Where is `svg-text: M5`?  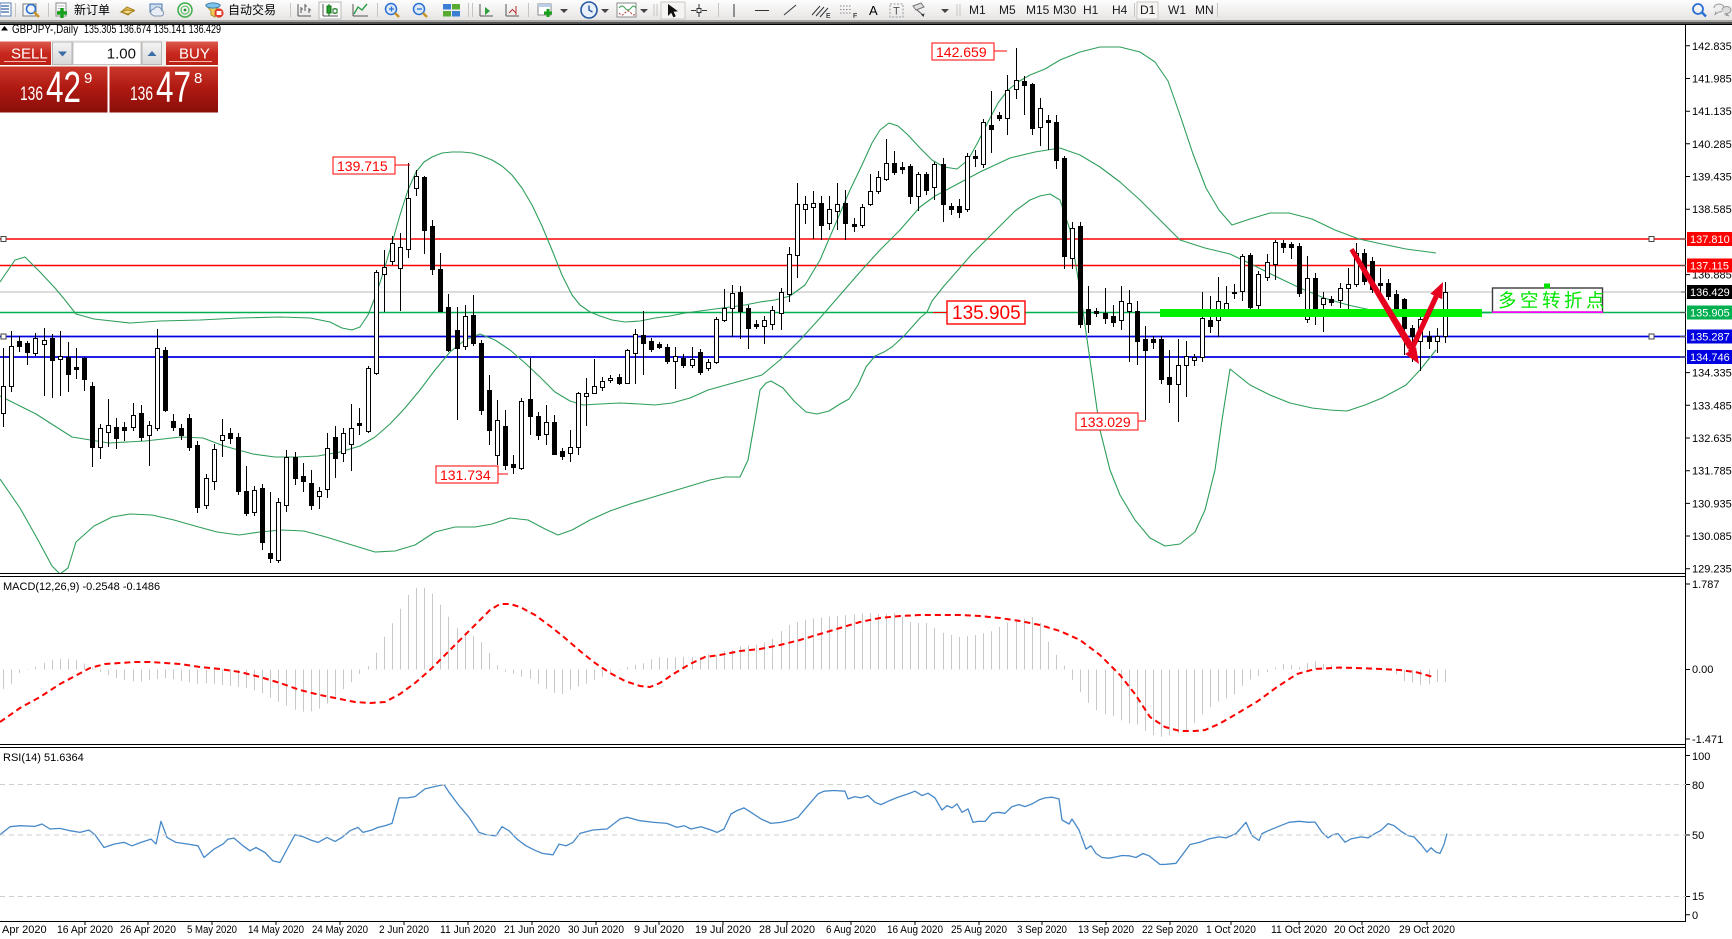 svg-text: M5 is located at coordinates (1007, 10).